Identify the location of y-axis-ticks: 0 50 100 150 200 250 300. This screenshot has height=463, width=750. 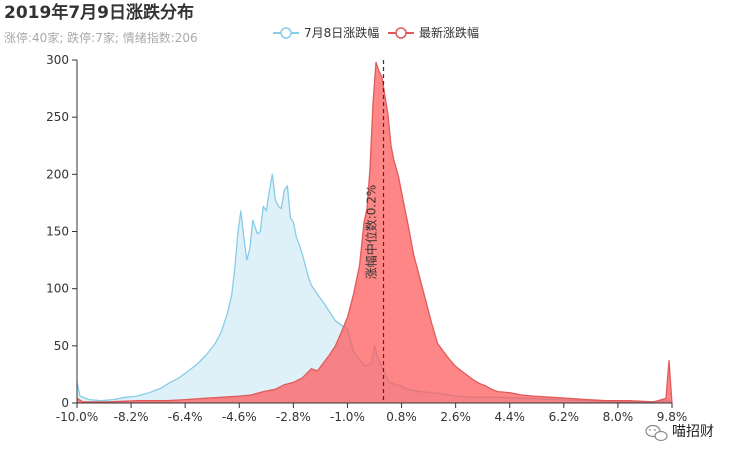
(61, 231).